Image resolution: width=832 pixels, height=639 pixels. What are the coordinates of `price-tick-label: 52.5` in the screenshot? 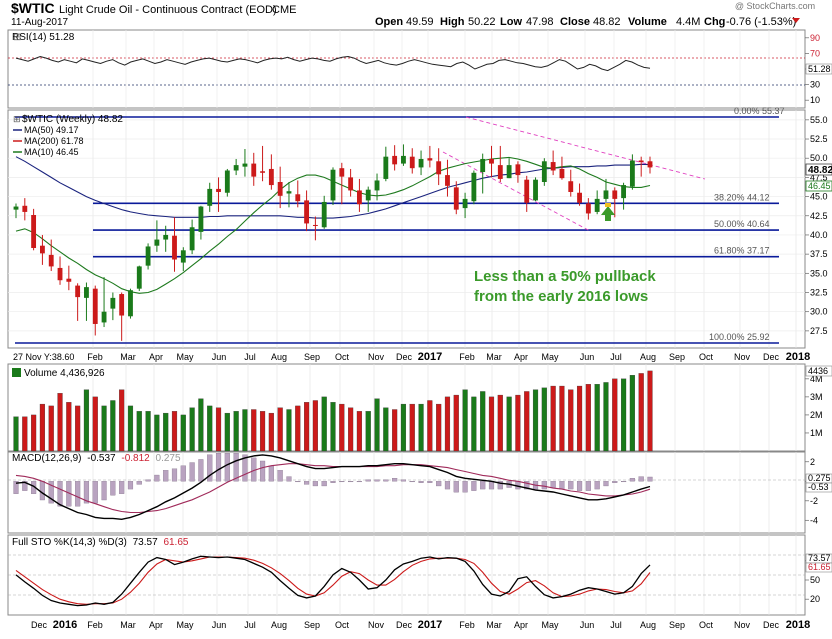 It's located at (819, 139).